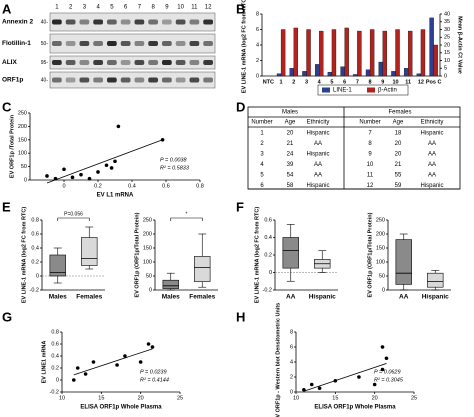  I want to click on x-tick-label: Hispanic, so click(435, 297).